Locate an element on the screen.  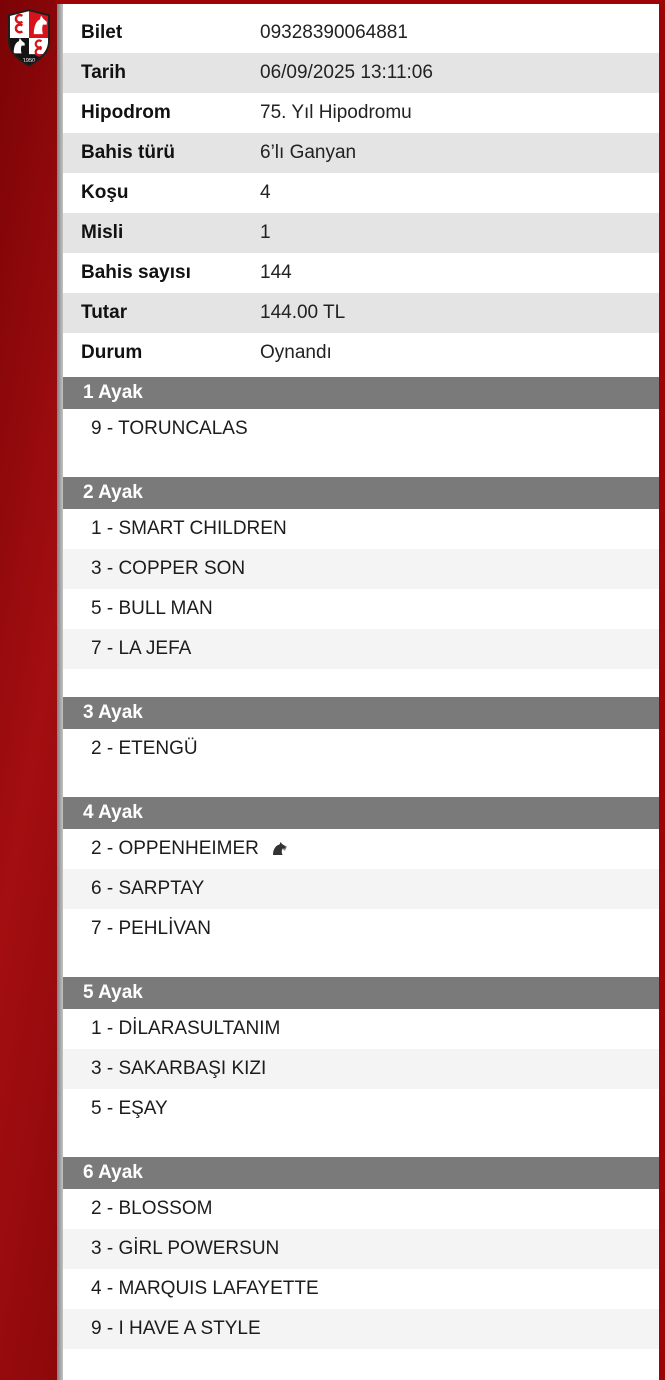
selection-row: 7 - LA JEFA is located at coordinates (361, 649).